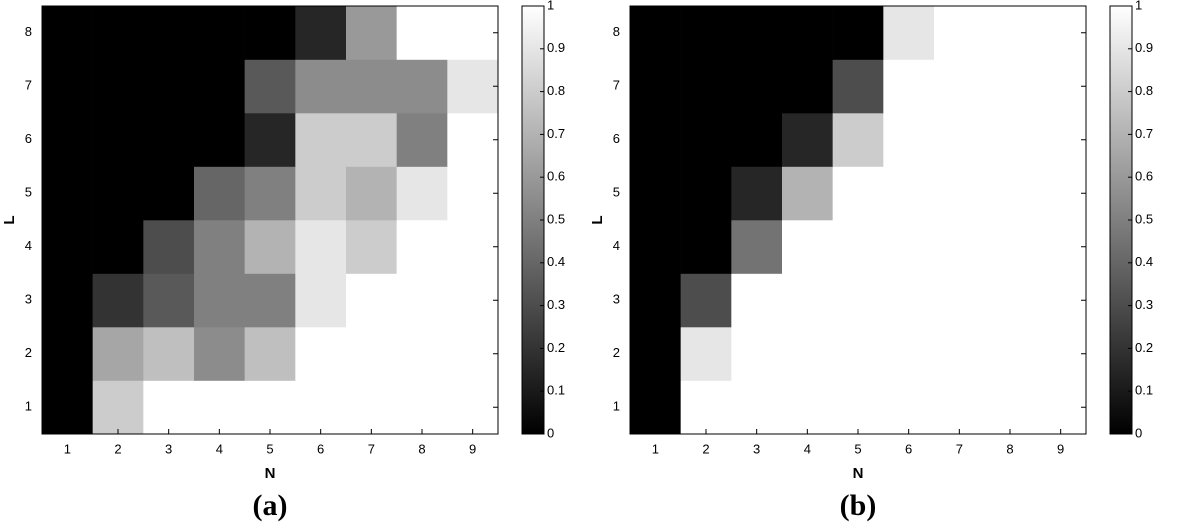 This screenshot has height=530, width=1200. What do you see at coordinates (28, 406) in the screenshot?
I see `y-tick-label: 1` at bounding box center [28, 406].